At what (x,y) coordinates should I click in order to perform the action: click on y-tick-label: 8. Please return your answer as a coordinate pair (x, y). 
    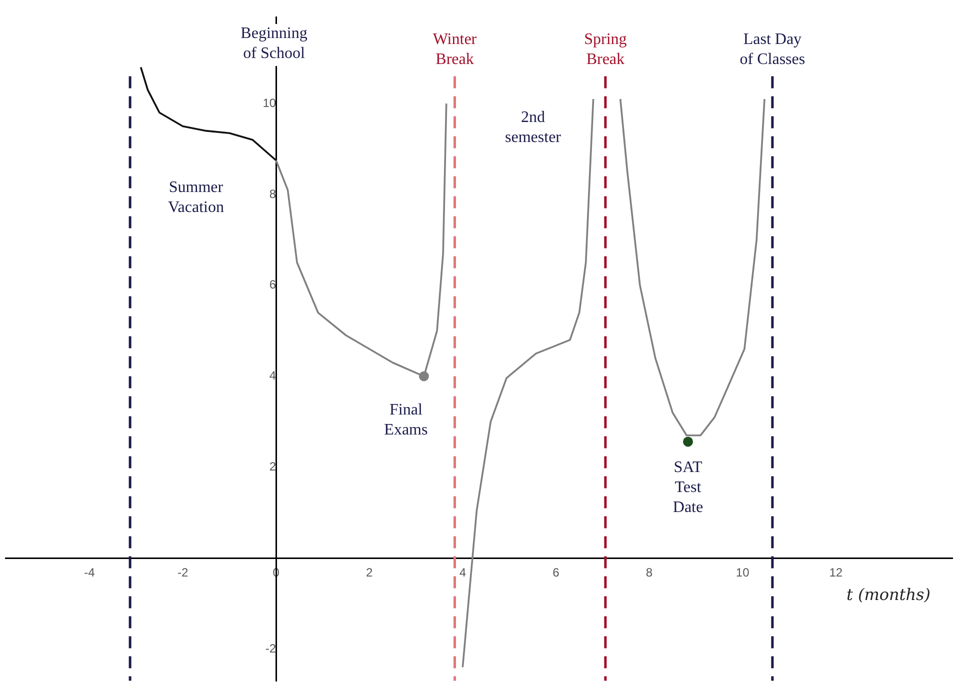
    Looking at the image, I should click on (272, 193).